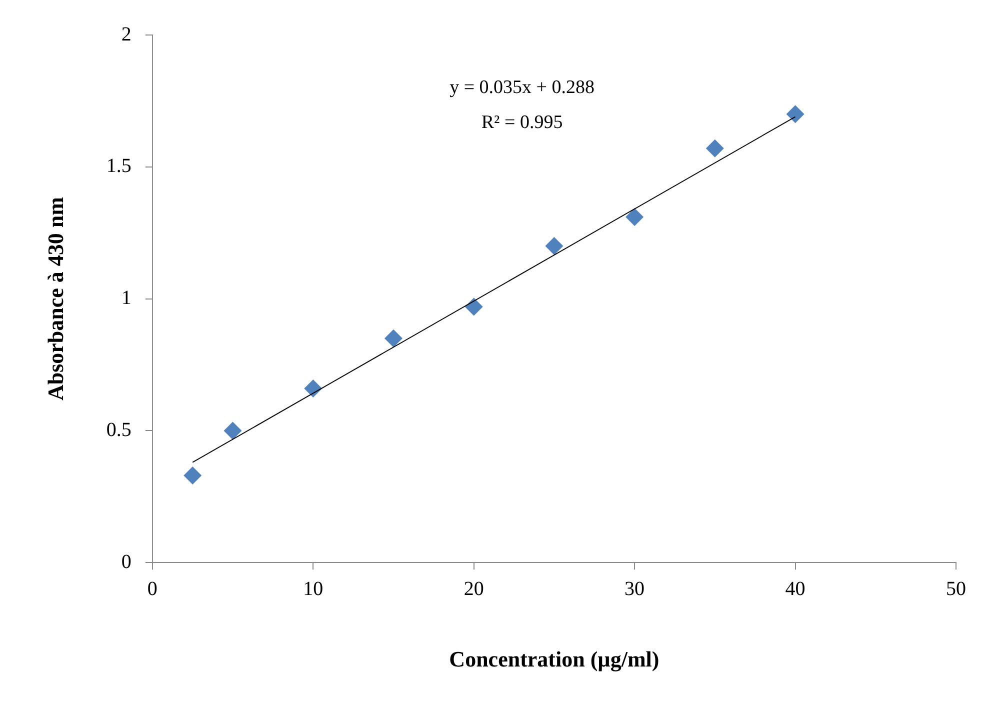 The image size is (986, 708). I want to click on x-tick-label: 40, so click(795, 589).